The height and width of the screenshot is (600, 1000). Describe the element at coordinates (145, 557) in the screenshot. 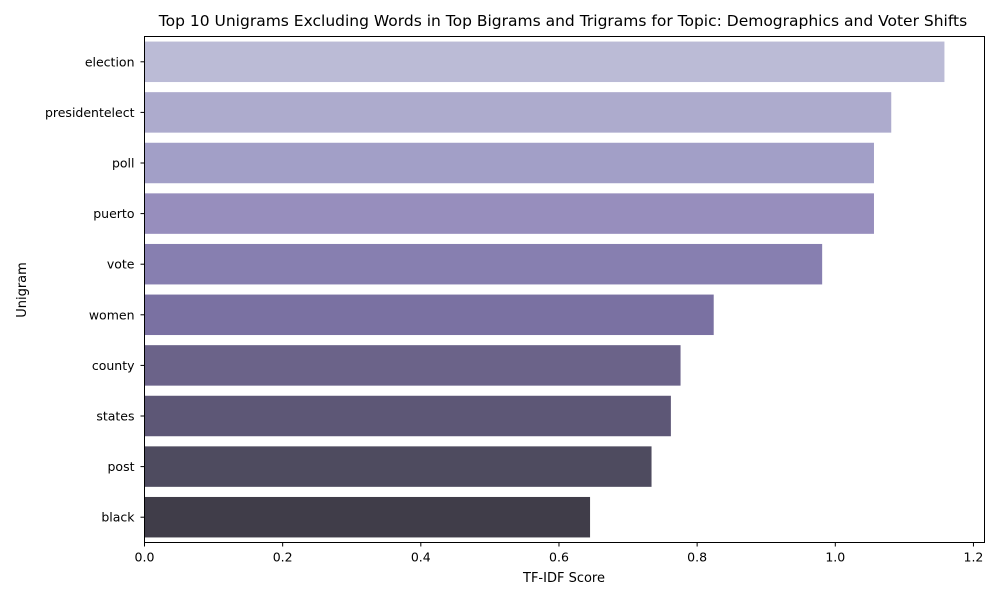

I see `x-tick-label: 0.0` at that location.